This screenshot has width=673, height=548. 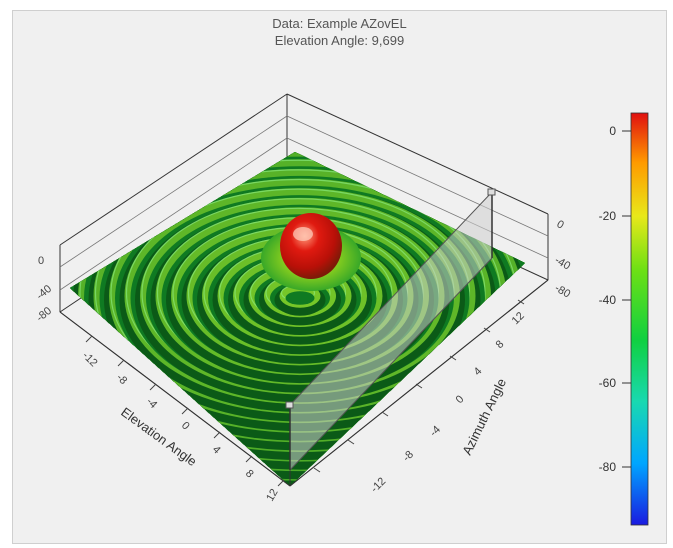 I want to click on peak-lobe, so click(x=311, y=246).